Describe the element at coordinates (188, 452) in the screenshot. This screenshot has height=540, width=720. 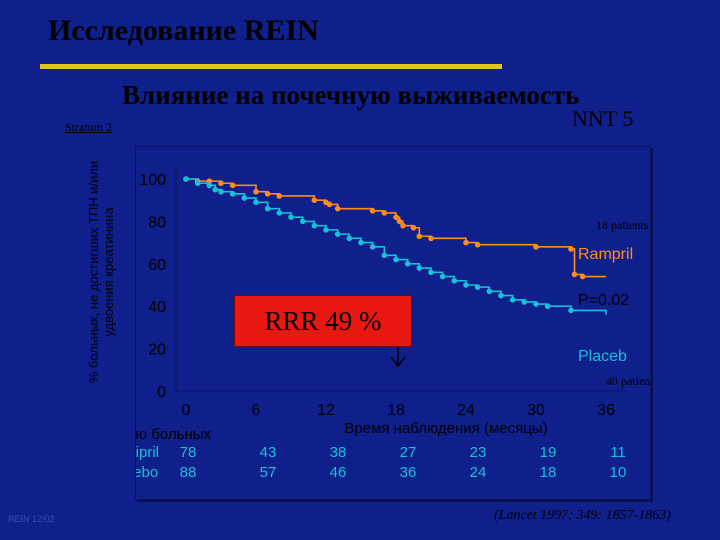
I see `at-risk-value: 78` at that location.